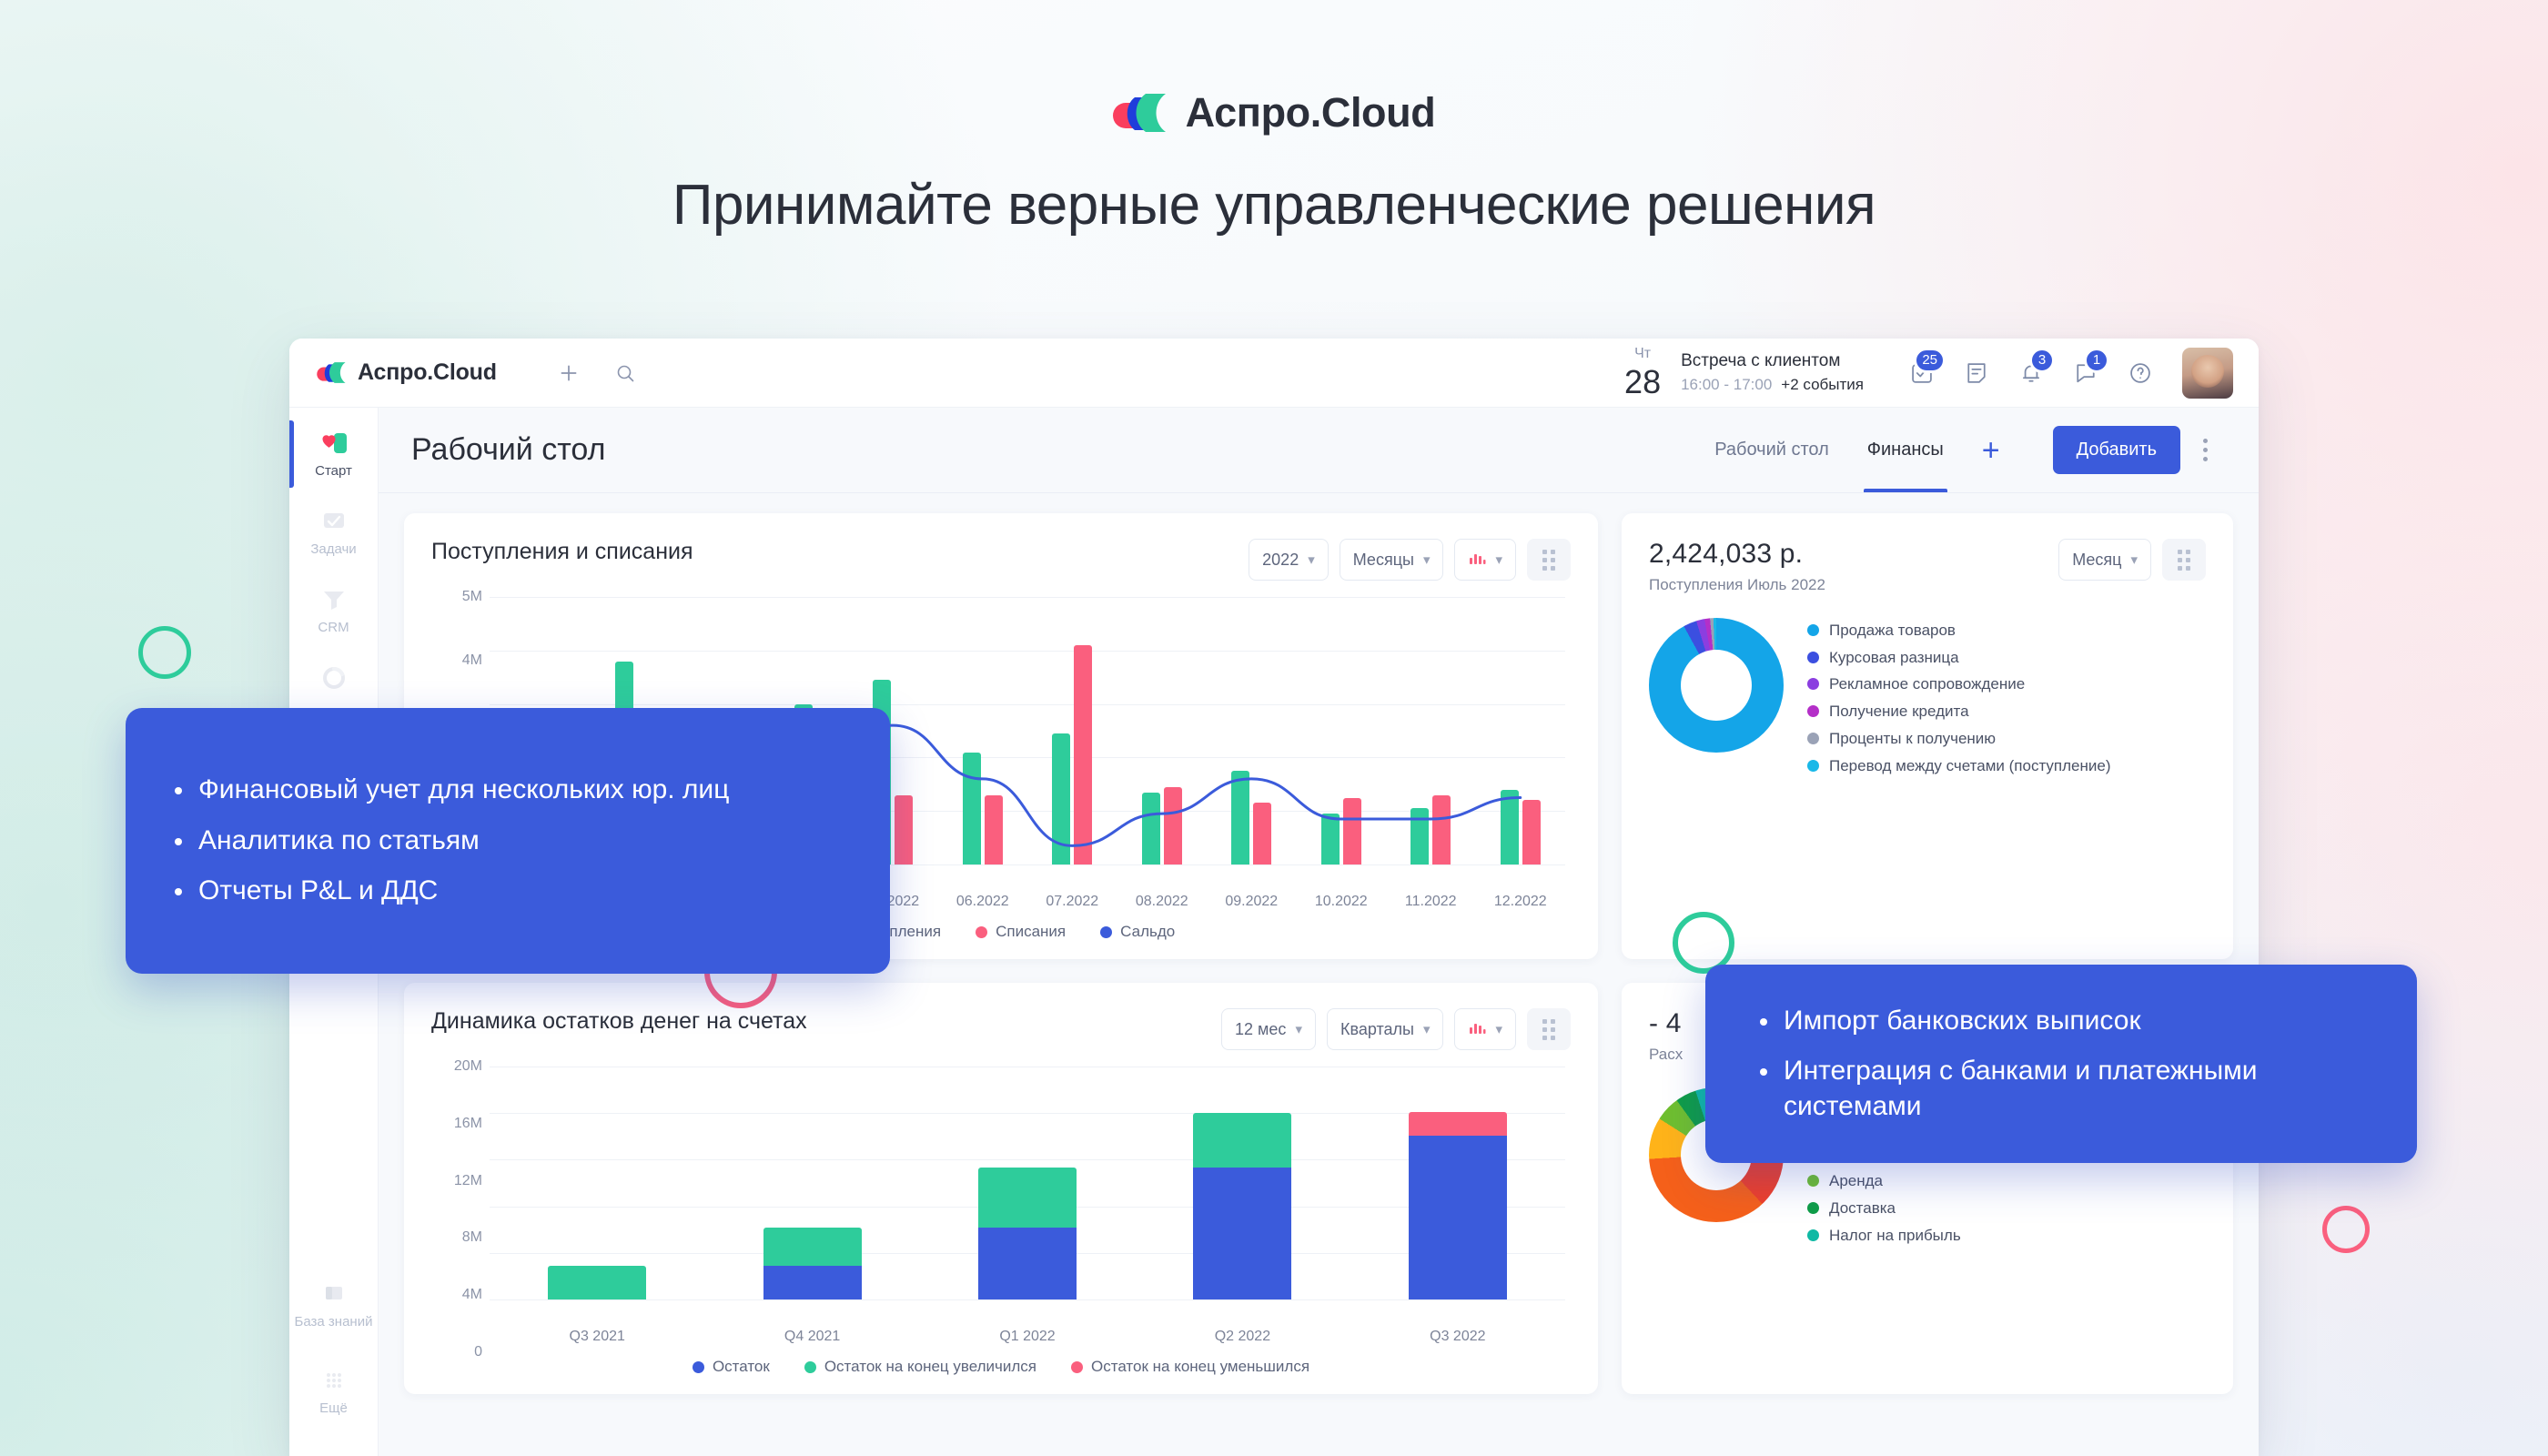  What do you see at coordinates (1920, 1182) in the screenshot?
I see `donut-legend-item: Аренда` at bounding box center [1920, 1182].